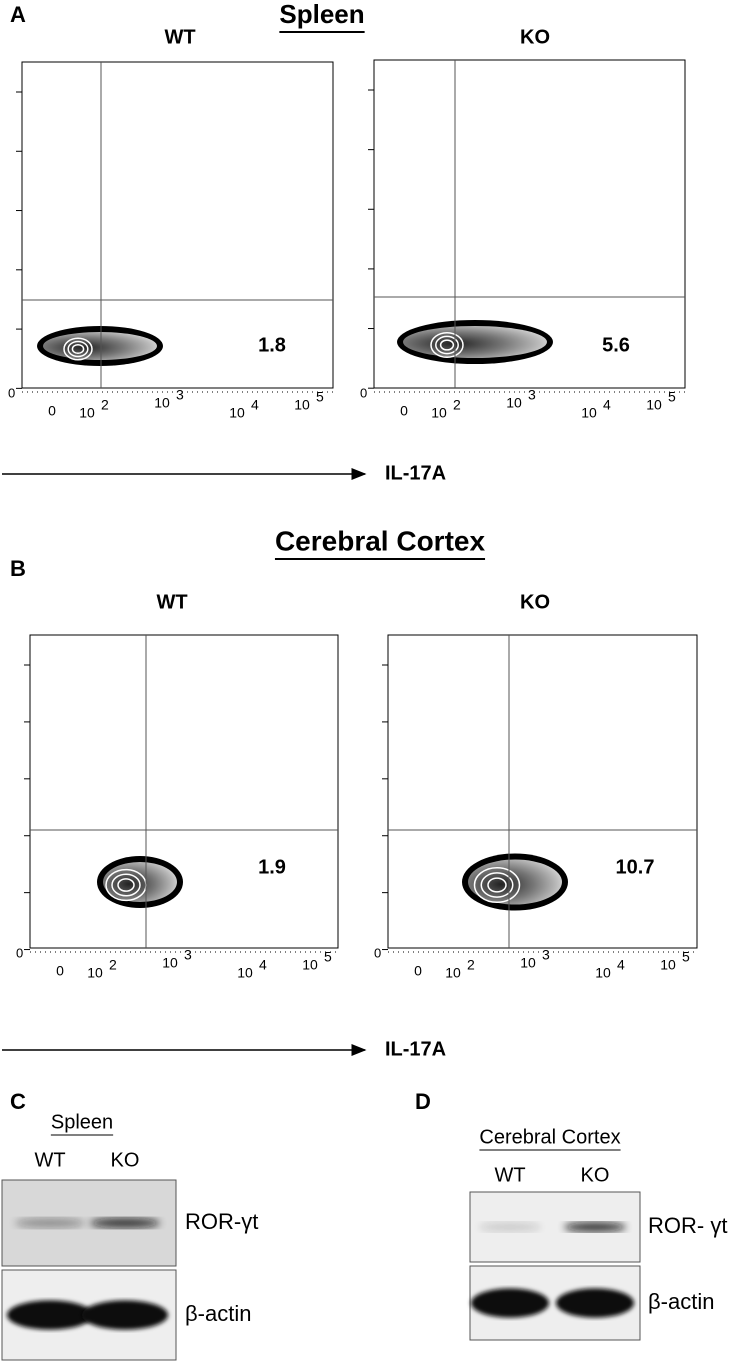 Image resolution: width=742 pixels, height=1361 pixels. I want to click on band-label: ROR- γt, so click(687, 1225).